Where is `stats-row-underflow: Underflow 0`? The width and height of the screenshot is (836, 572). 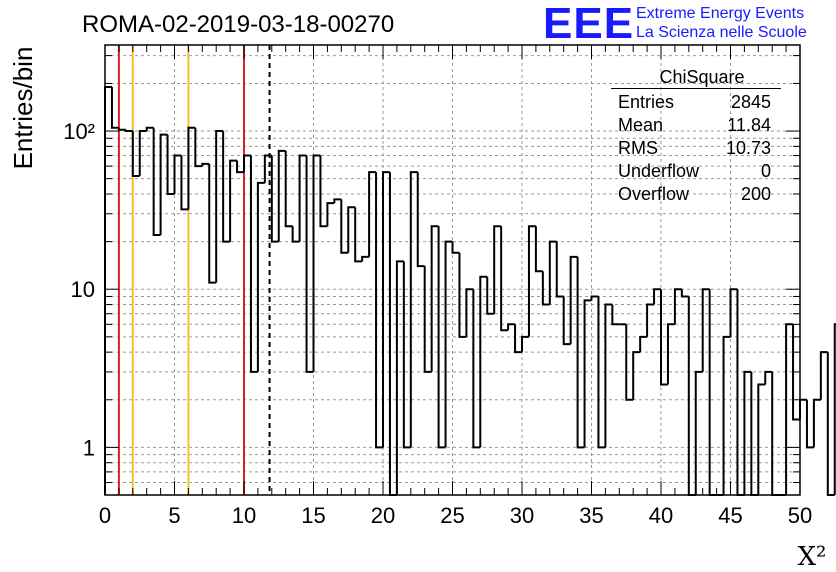
stats-row-underflow: Underflow 0 is located at coordinates (696, 171).